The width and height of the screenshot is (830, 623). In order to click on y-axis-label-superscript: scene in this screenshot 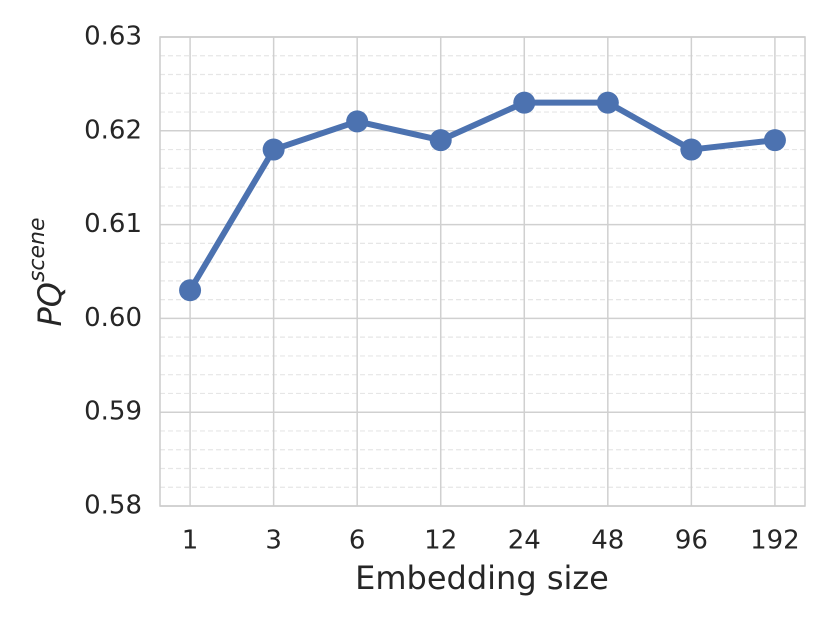, I will do `click(37, 249)`.